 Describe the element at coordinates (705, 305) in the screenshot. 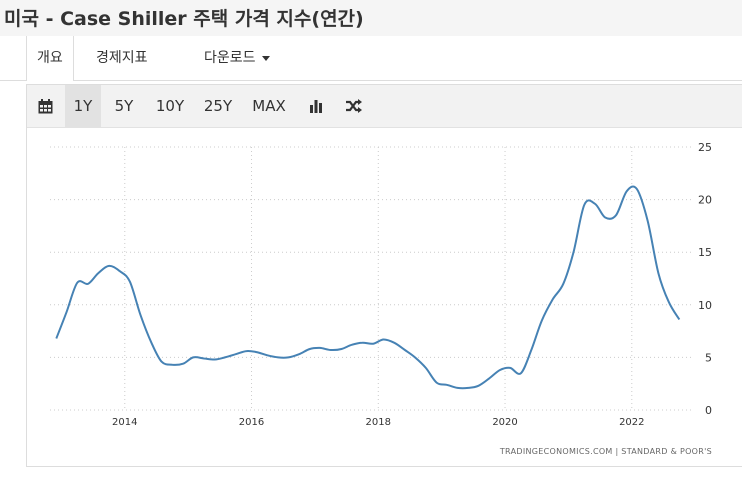

I see `y-tick-label: 10` at that location.